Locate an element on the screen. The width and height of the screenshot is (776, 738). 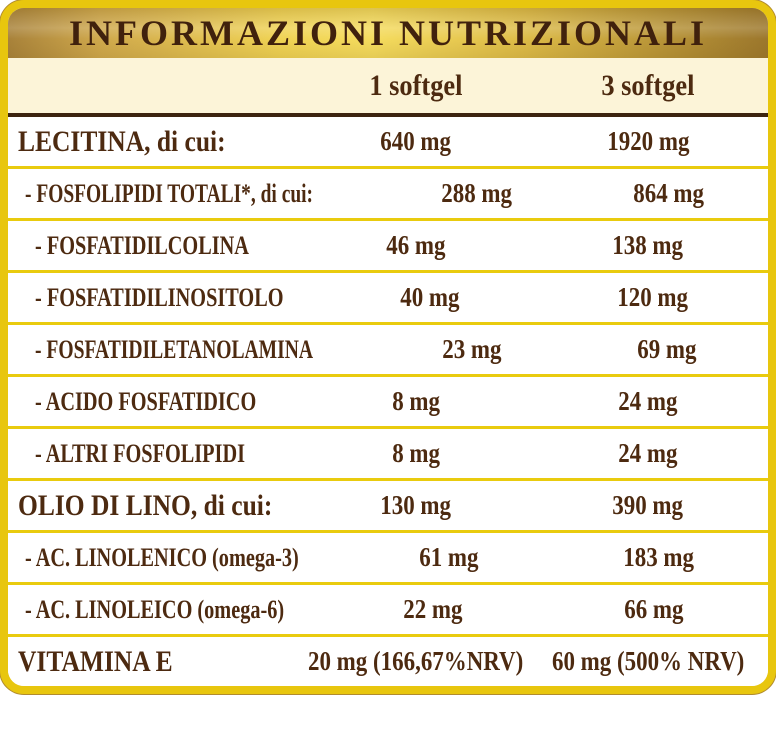
nutrient-label-cell: LECITINA, di cui: is located at coordinates (172, 142).